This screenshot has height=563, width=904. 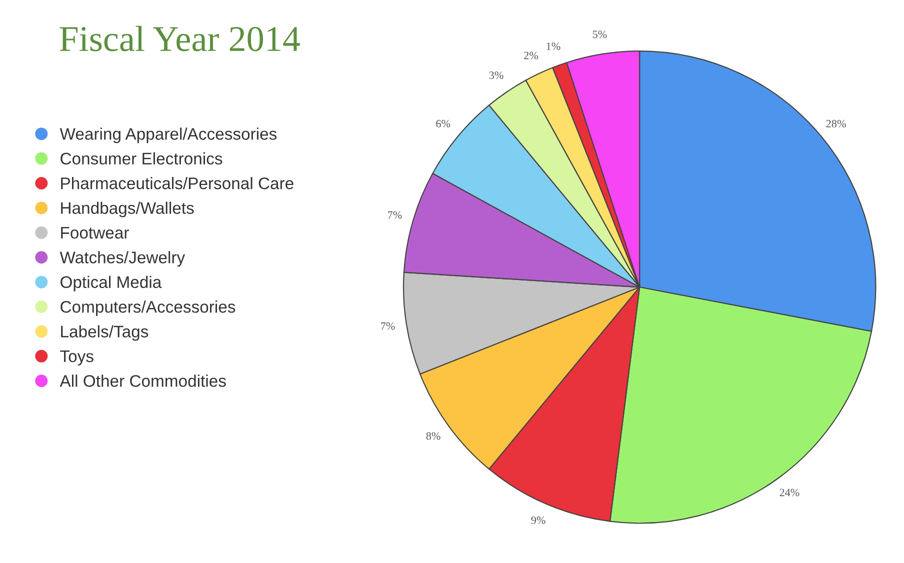 What do you see at coordinates (553, 46) in the screenshot?
I see `data-label: 1%` at bounding box center [553, 46].